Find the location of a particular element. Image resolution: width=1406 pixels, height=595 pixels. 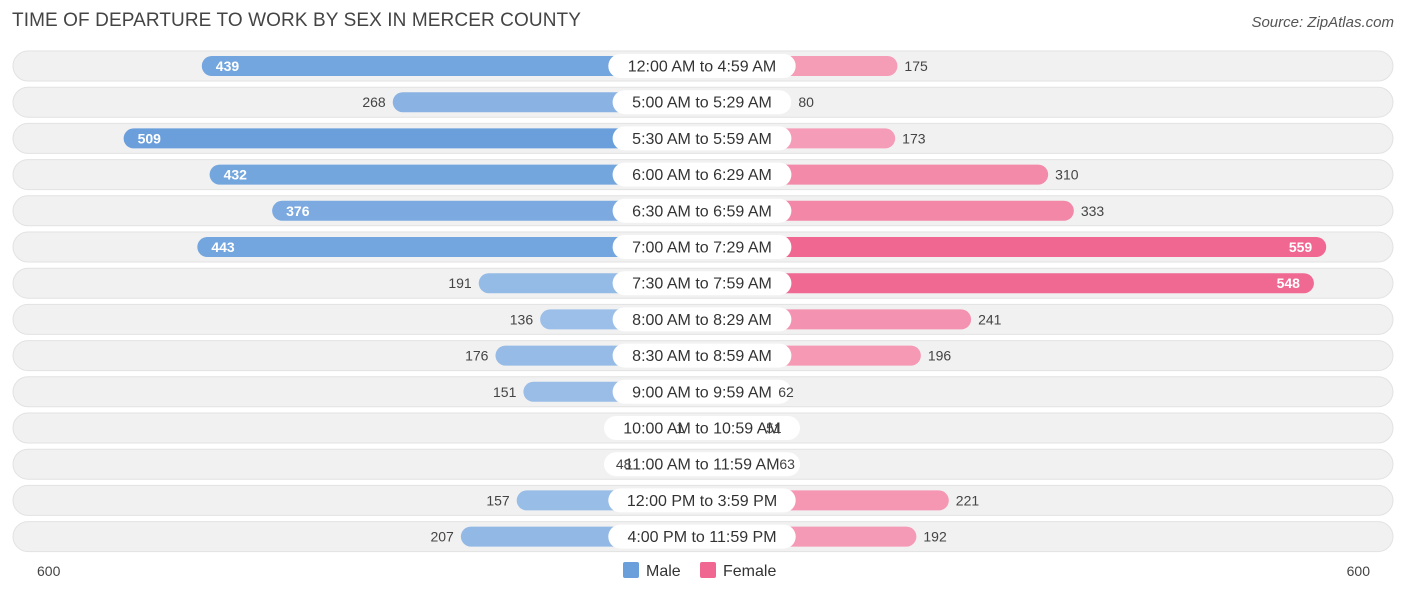

male-value-label: 432 is located at coordinates (236, 175).